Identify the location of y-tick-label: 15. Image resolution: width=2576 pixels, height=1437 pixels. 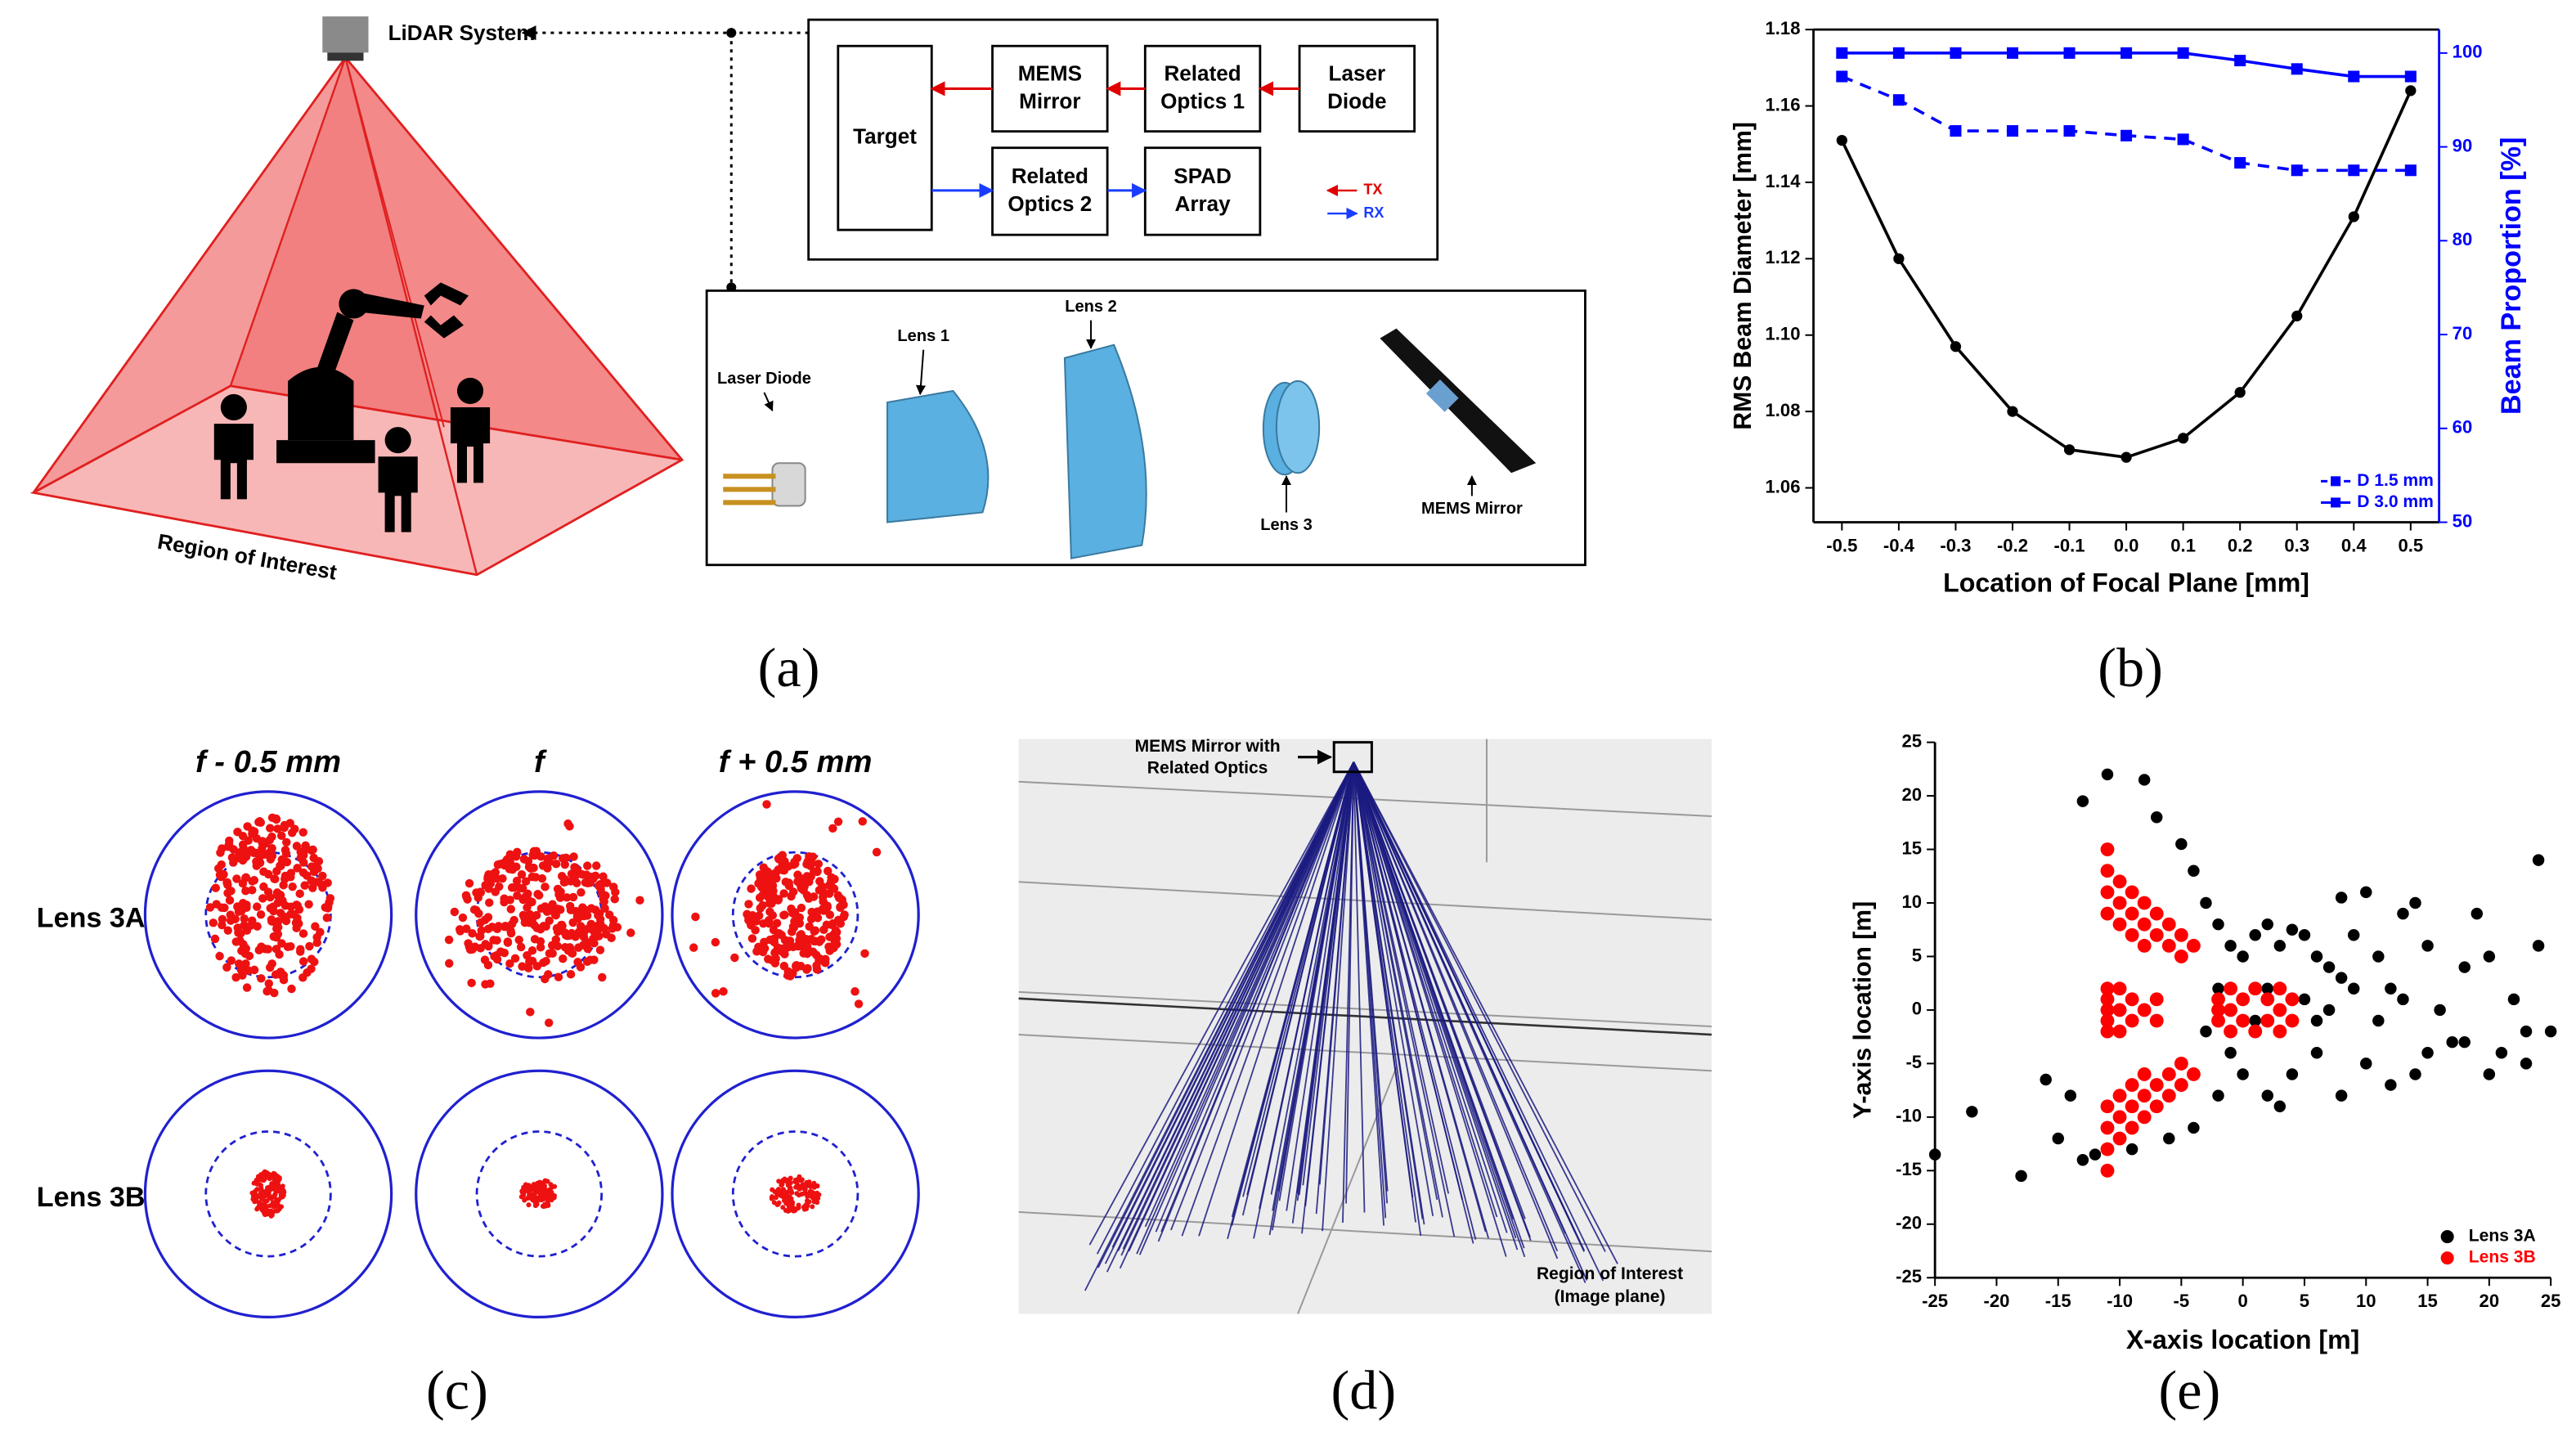
(1913, 848).